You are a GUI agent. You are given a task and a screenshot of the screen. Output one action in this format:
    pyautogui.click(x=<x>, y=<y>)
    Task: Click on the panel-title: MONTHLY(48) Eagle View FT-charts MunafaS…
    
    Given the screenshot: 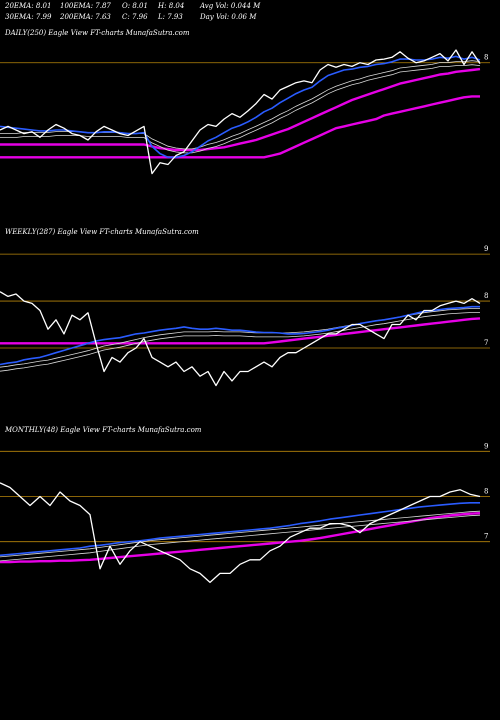 What is the action you would take?
    pyautogui.click(x=103, y=430)
    